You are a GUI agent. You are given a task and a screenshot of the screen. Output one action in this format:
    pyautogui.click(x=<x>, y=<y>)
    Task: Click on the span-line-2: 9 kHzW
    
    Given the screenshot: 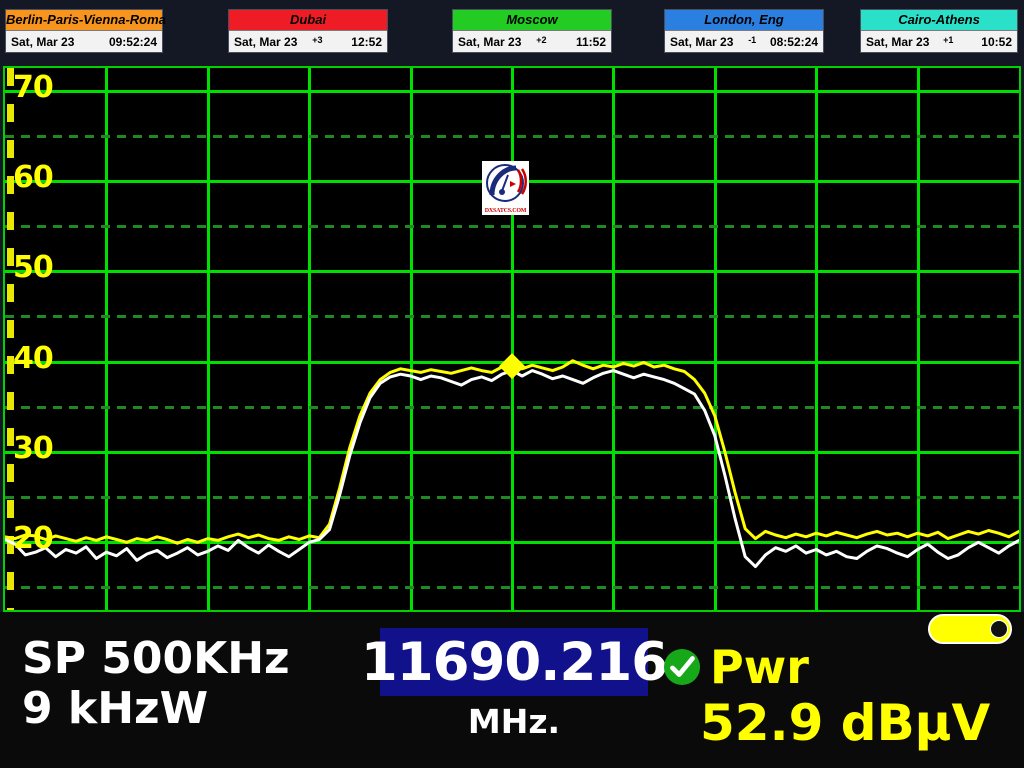 What is the action you would take?
    pyautogui.click(x=115, y=708)
    